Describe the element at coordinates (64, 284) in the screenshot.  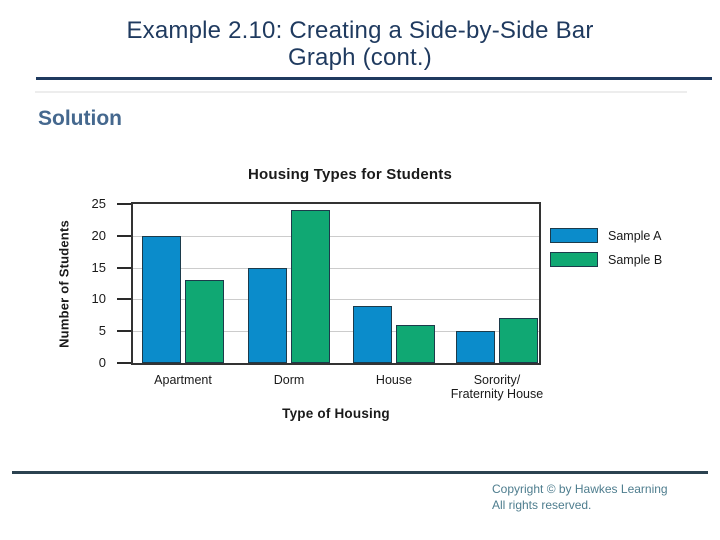
I see `y-axis-title: Number of Students` at that location.